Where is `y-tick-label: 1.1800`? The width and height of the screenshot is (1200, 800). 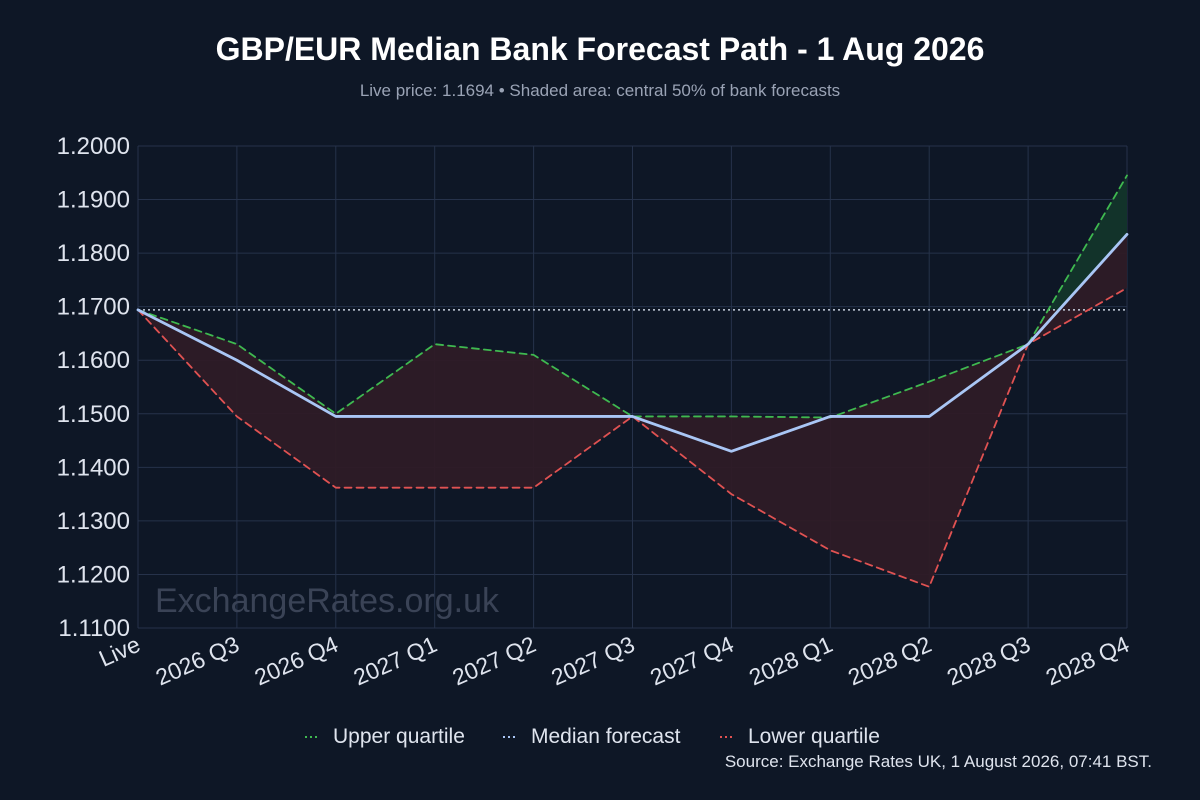 y-tick-label: 1.1800 is located at coordinates (93, 253).